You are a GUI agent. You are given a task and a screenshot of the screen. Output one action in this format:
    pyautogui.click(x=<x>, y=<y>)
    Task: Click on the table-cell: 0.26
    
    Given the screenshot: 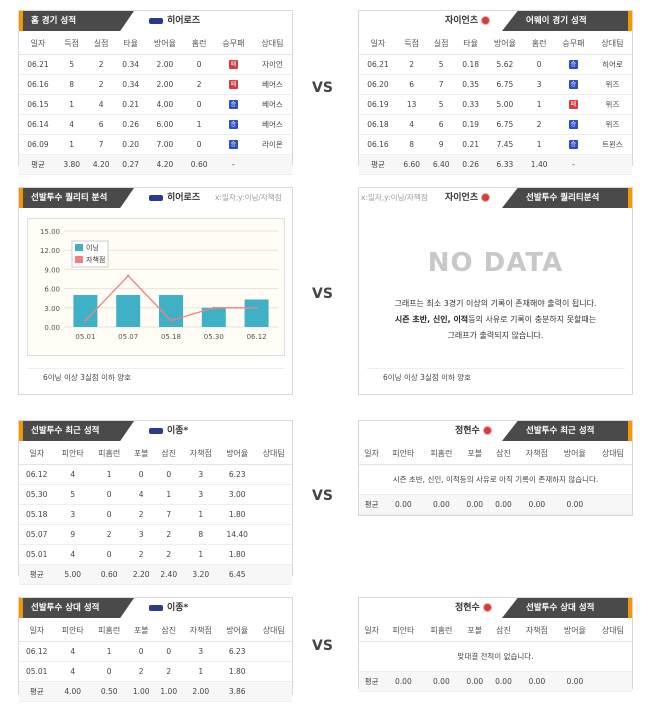 What is the action you would take?
    pyautogui.click(x=130, y=124)
    